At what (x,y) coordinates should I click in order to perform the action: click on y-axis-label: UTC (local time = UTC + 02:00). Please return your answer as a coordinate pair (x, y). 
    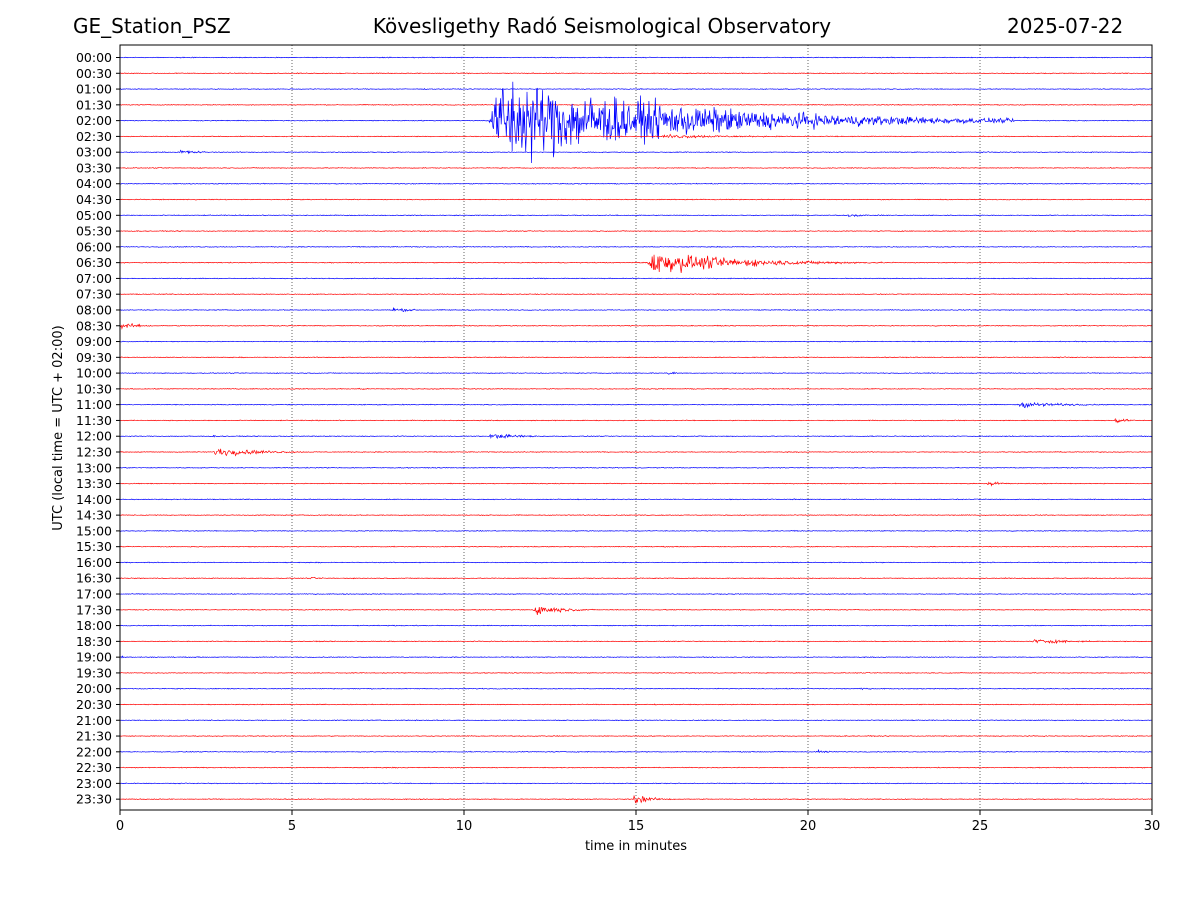
    Looking at the image, I should click on (58, 427).